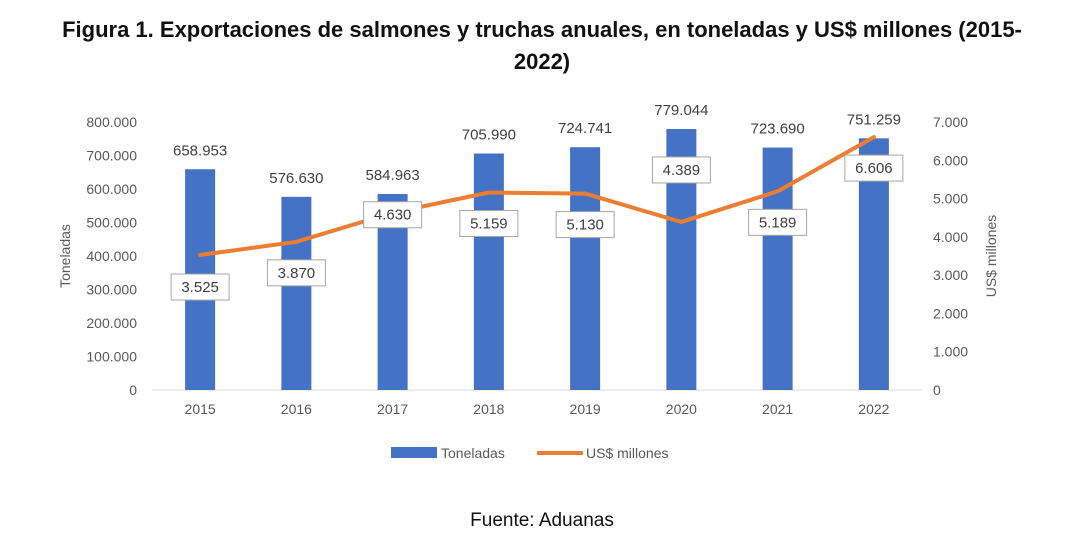 The width and height of the screenshot is (1084, 549). Describe the element at coordinates (681, 409) in the screenshot. I see `x-tick-label: 2020` at that location.